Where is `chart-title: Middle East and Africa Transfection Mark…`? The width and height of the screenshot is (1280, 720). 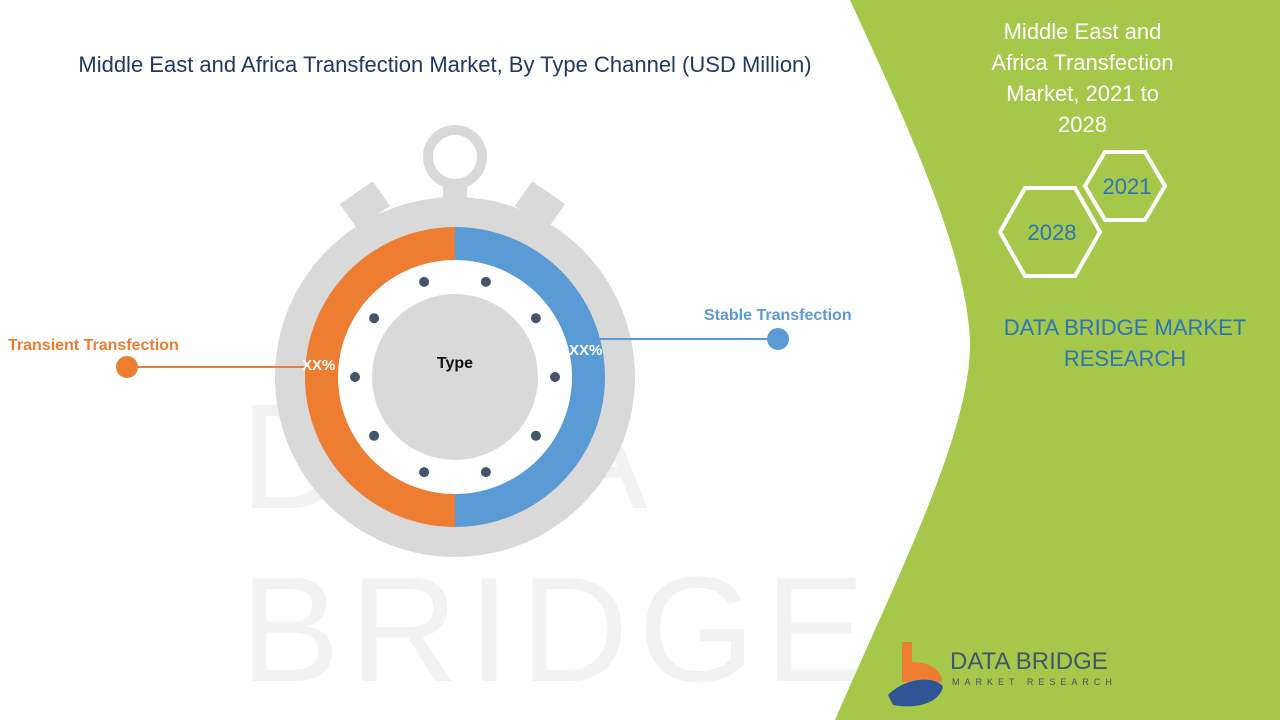
chart-title: Middle East and Africa Transfection Mark… is located at coordinates (445, 64).